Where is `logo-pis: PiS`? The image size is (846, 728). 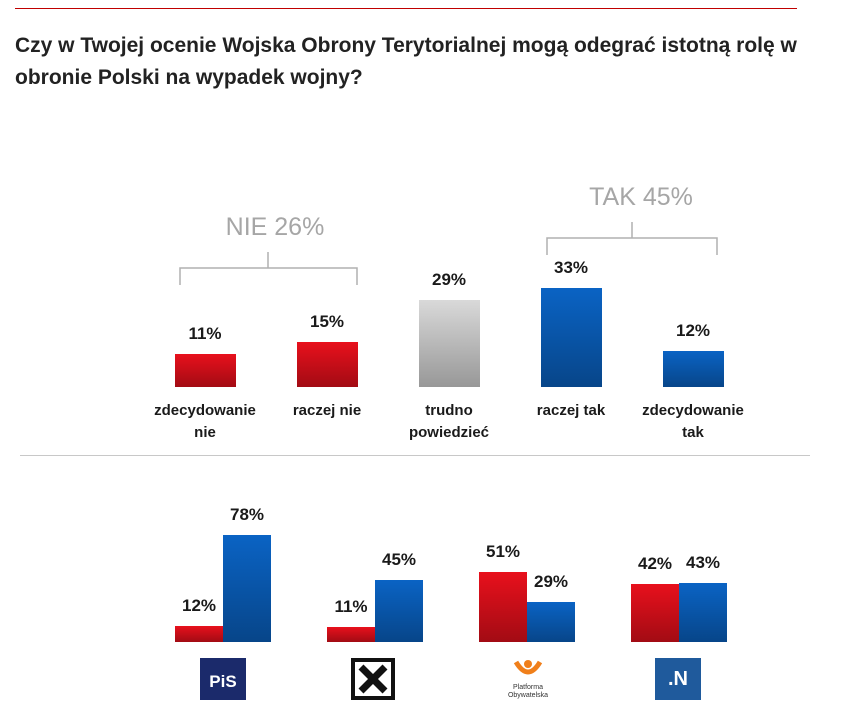 logo-pis: PiS is located at coordinates (223, 679).